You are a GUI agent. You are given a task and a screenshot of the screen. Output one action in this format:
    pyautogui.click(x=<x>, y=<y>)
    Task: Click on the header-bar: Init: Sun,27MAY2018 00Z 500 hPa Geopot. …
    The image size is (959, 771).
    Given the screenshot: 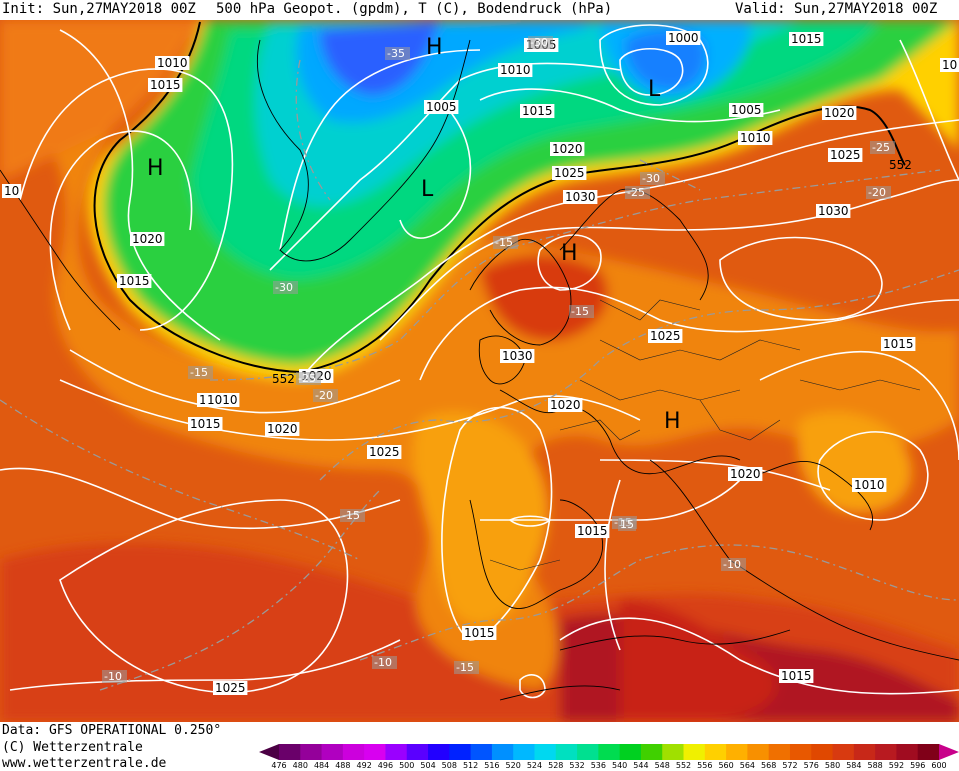 What is the action you would take?
    pyautogui.click(x=479, y=10)
    